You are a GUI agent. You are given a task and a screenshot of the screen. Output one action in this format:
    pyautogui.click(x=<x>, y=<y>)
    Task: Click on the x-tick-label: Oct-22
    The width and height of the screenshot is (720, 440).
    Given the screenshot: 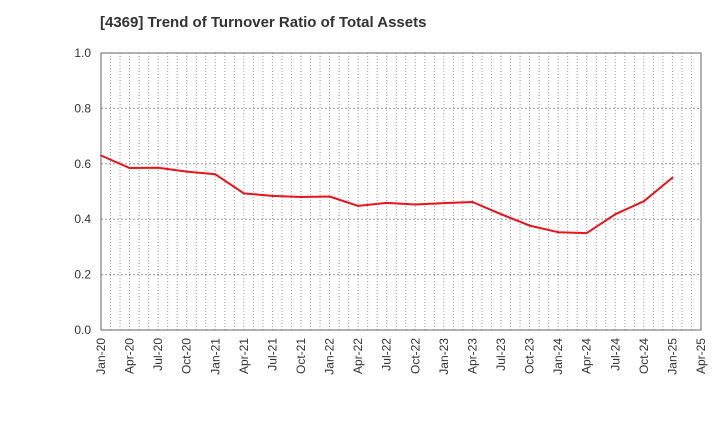 What is the action you would take?
    pyautogui.click(x=415, y=356)
    